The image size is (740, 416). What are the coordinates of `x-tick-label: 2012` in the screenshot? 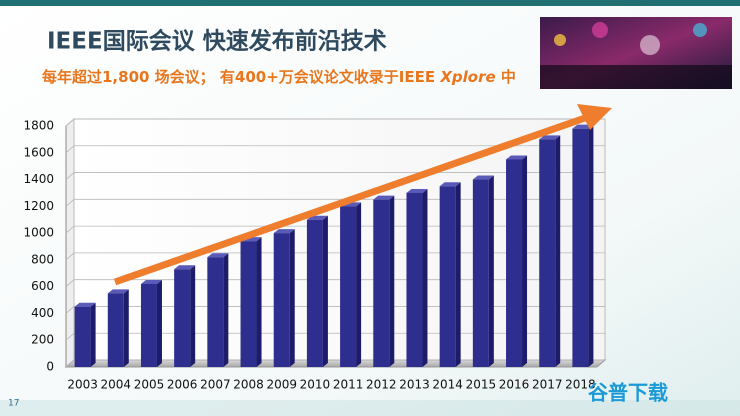 It's located at (381, 385).